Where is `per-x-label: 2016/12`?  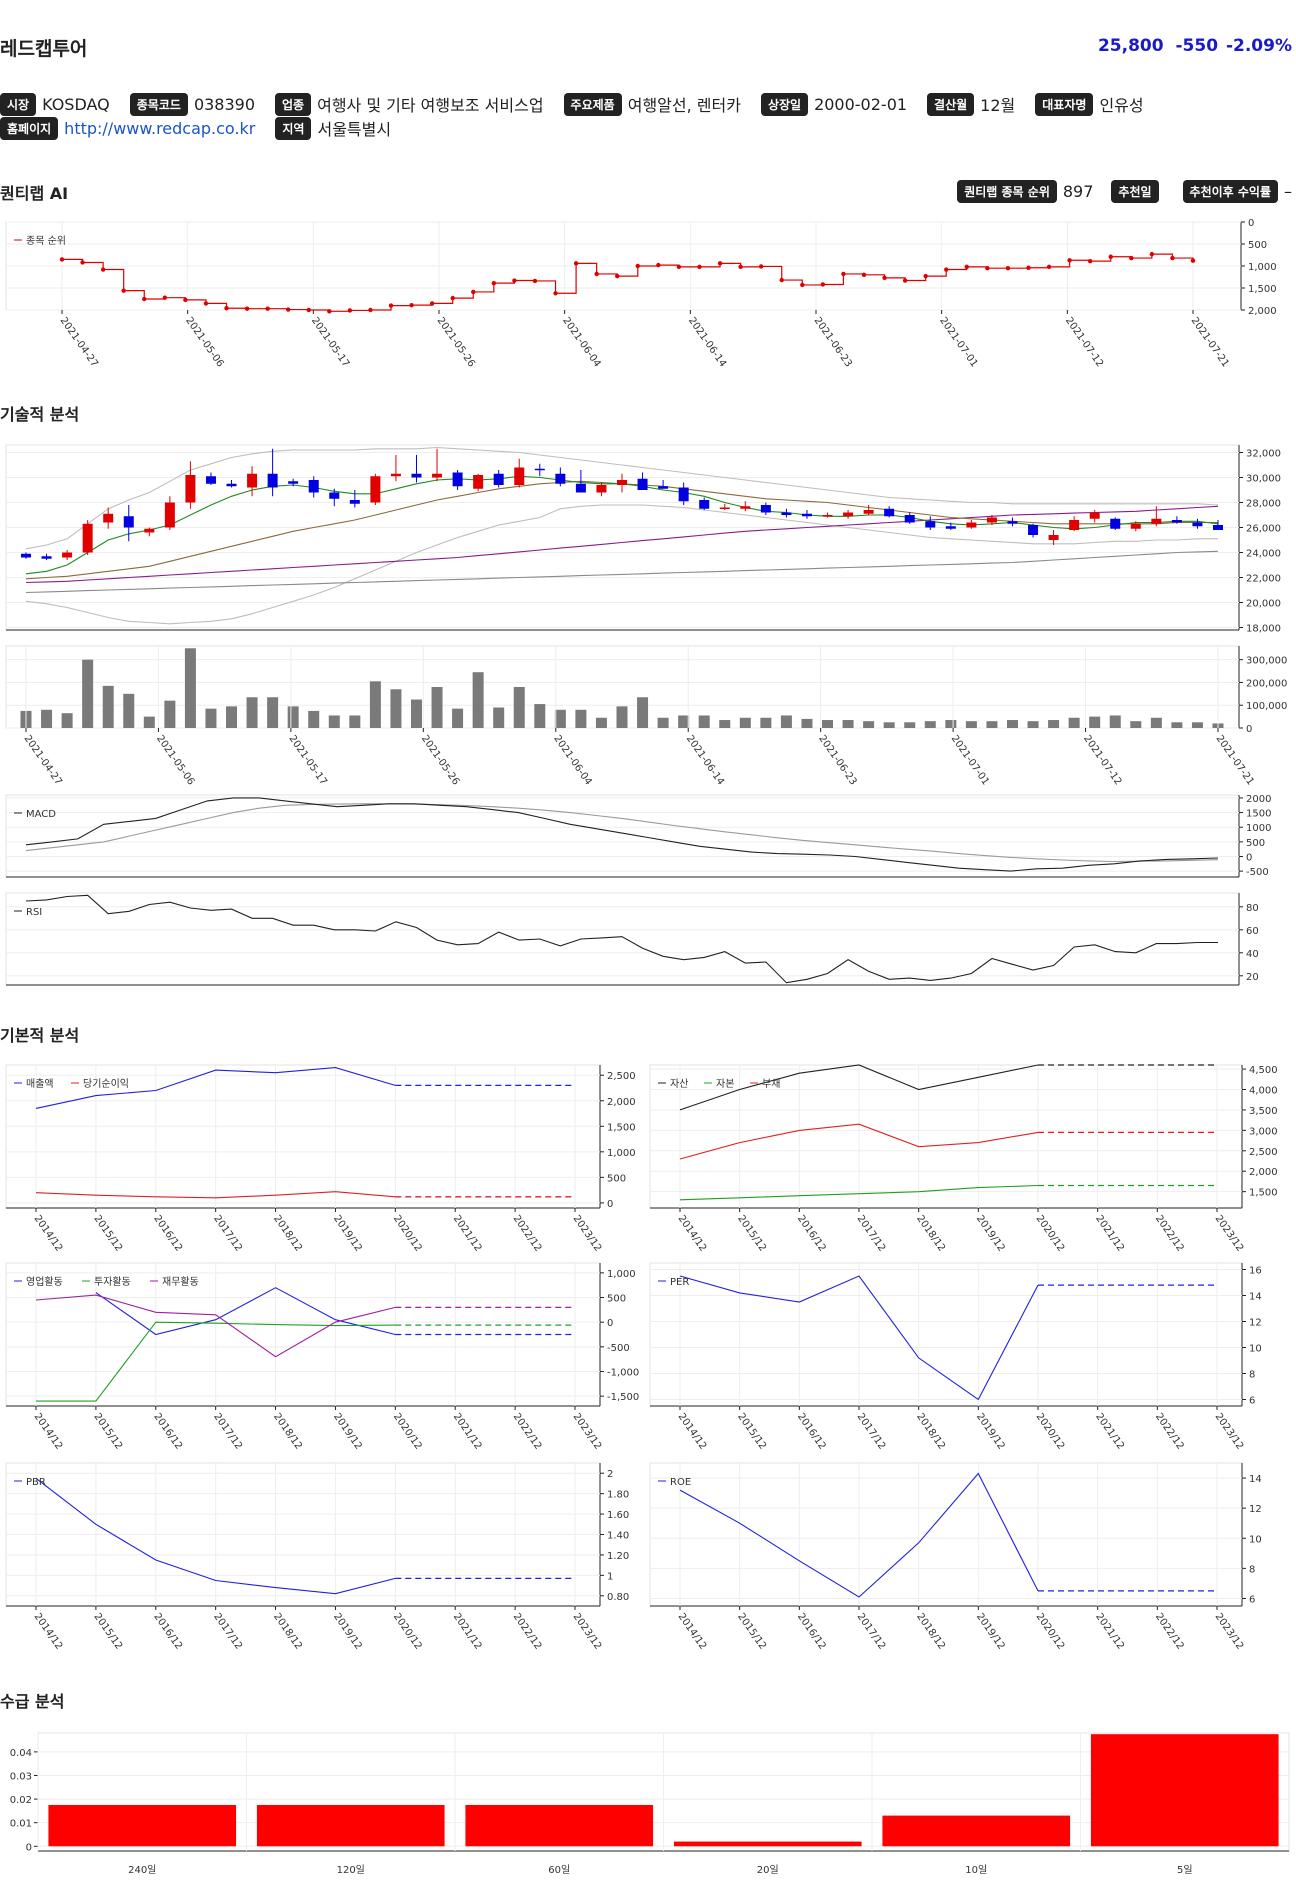
per-x-label: 2016/12 is located at coordinates (811, 1431).